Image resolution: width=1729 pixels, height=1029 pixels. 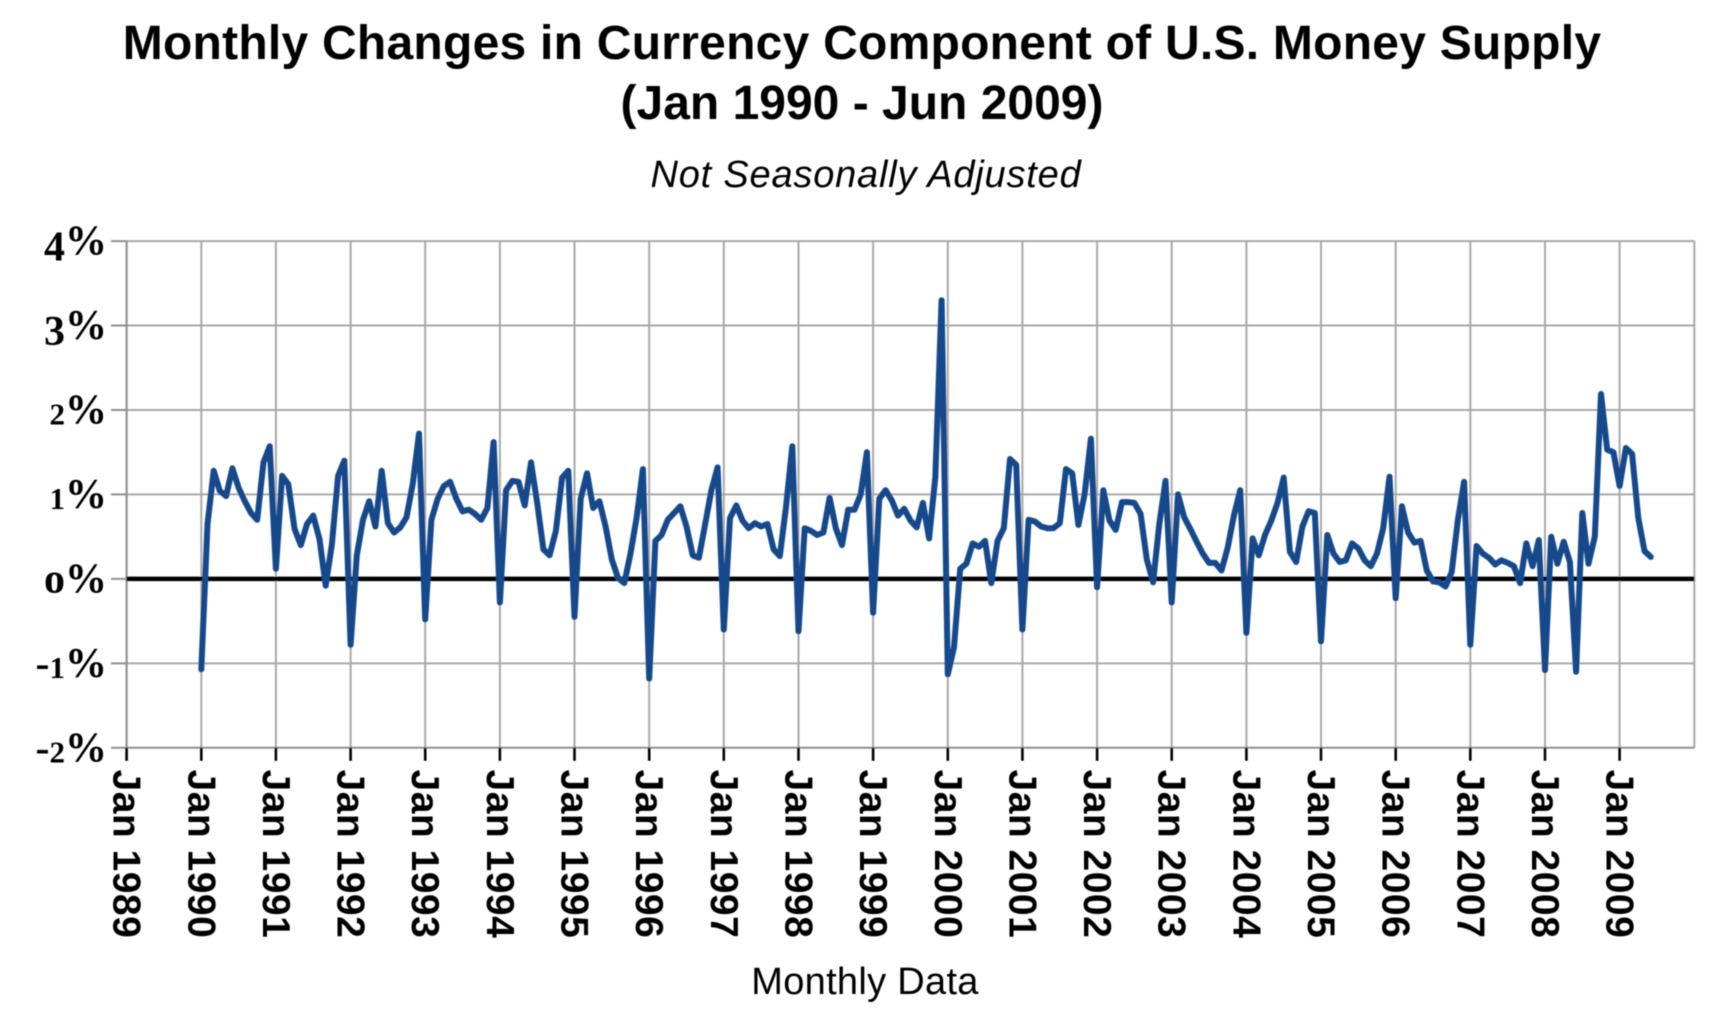 I want to click on svg-text: Jan 1990, so click(x=200, y=854).